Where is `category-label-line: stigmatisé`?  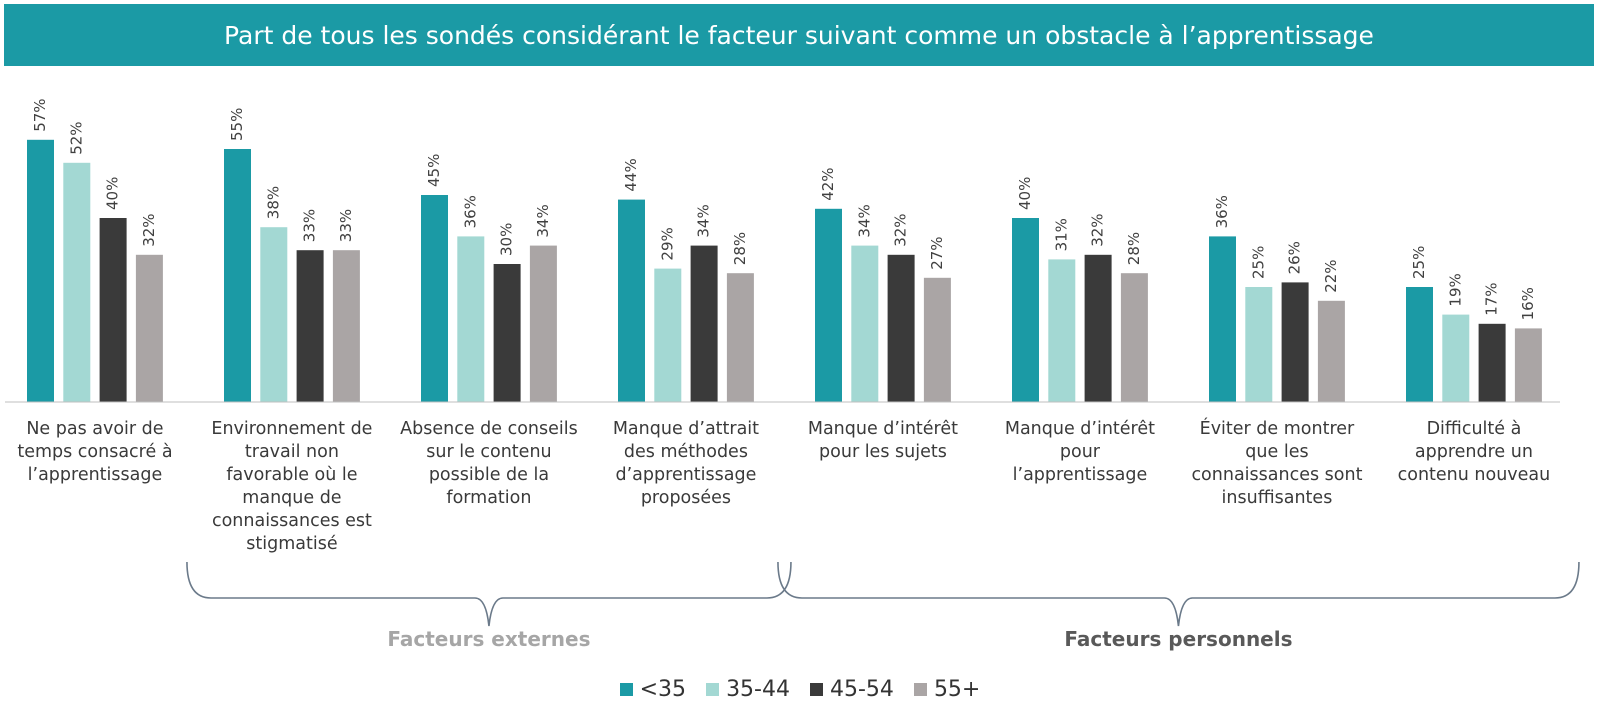
category-label-line: stigmatisé is located at coordinates (292, 544).